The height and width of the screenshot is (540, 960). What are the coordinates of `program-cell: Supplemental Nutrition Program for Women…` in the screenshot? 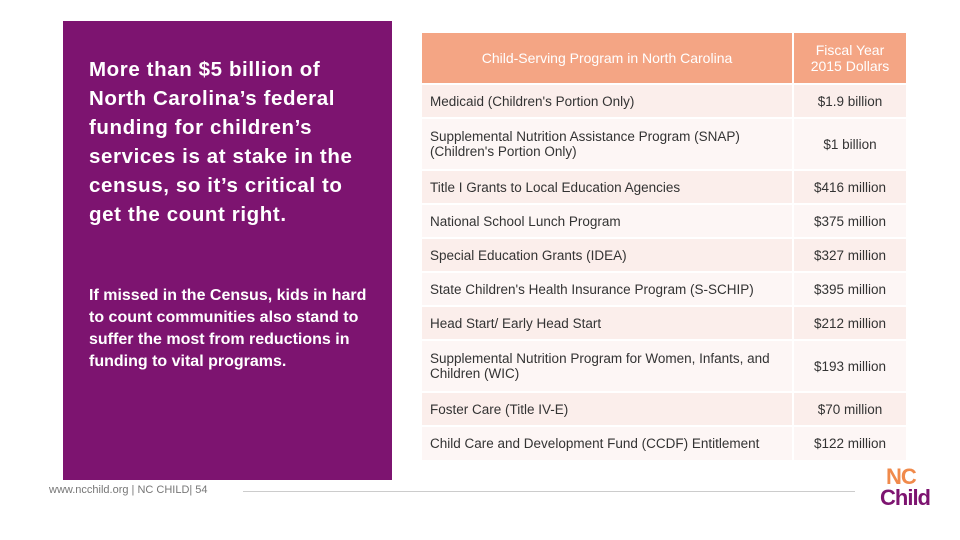 It's located at (607, 366).